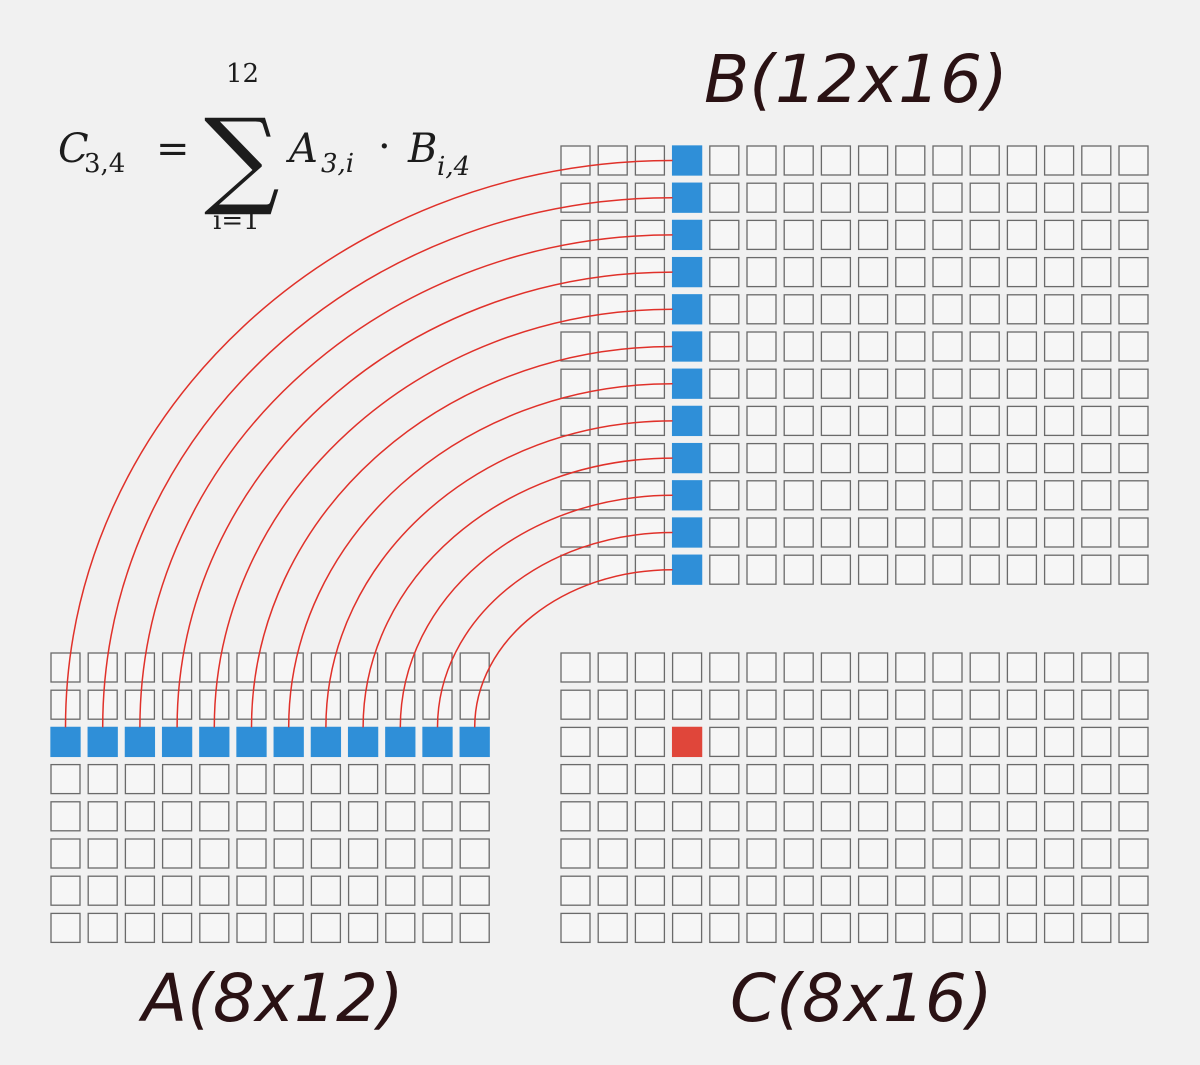 Image resolution: width=1200 pixels, height=1065 pixels. I want to click on sum-lower-limit: i=1, so click(236, 221).